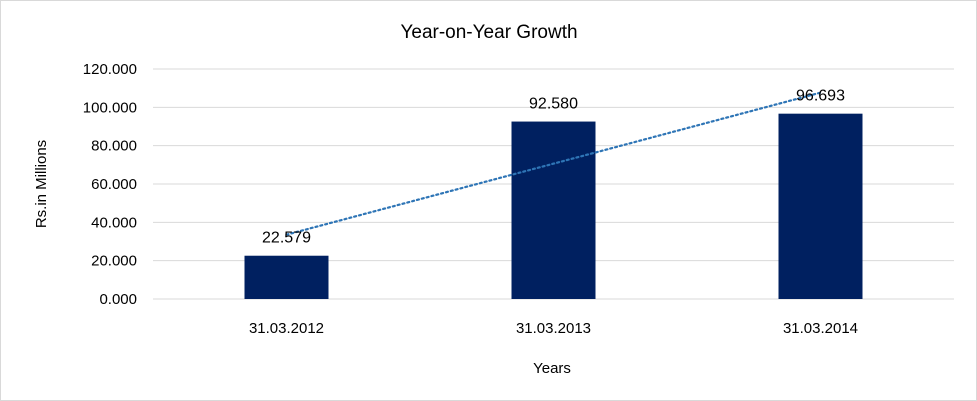  I want to click on y-tick-label: 0.000, so click(118, 299).